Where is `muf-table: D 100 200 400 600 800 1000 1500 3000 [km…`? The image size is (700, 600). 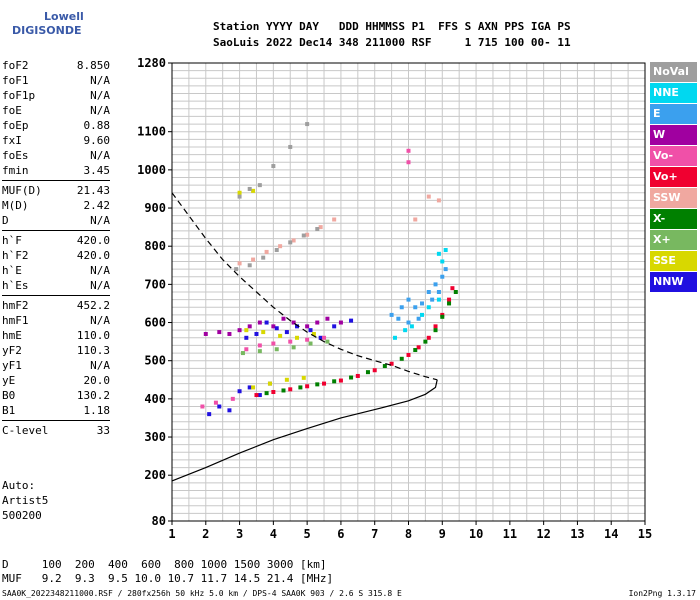 muf-table: D 100 200 400 600 800 1000 1500 3000 [km… is located at coordinates (167, 572).